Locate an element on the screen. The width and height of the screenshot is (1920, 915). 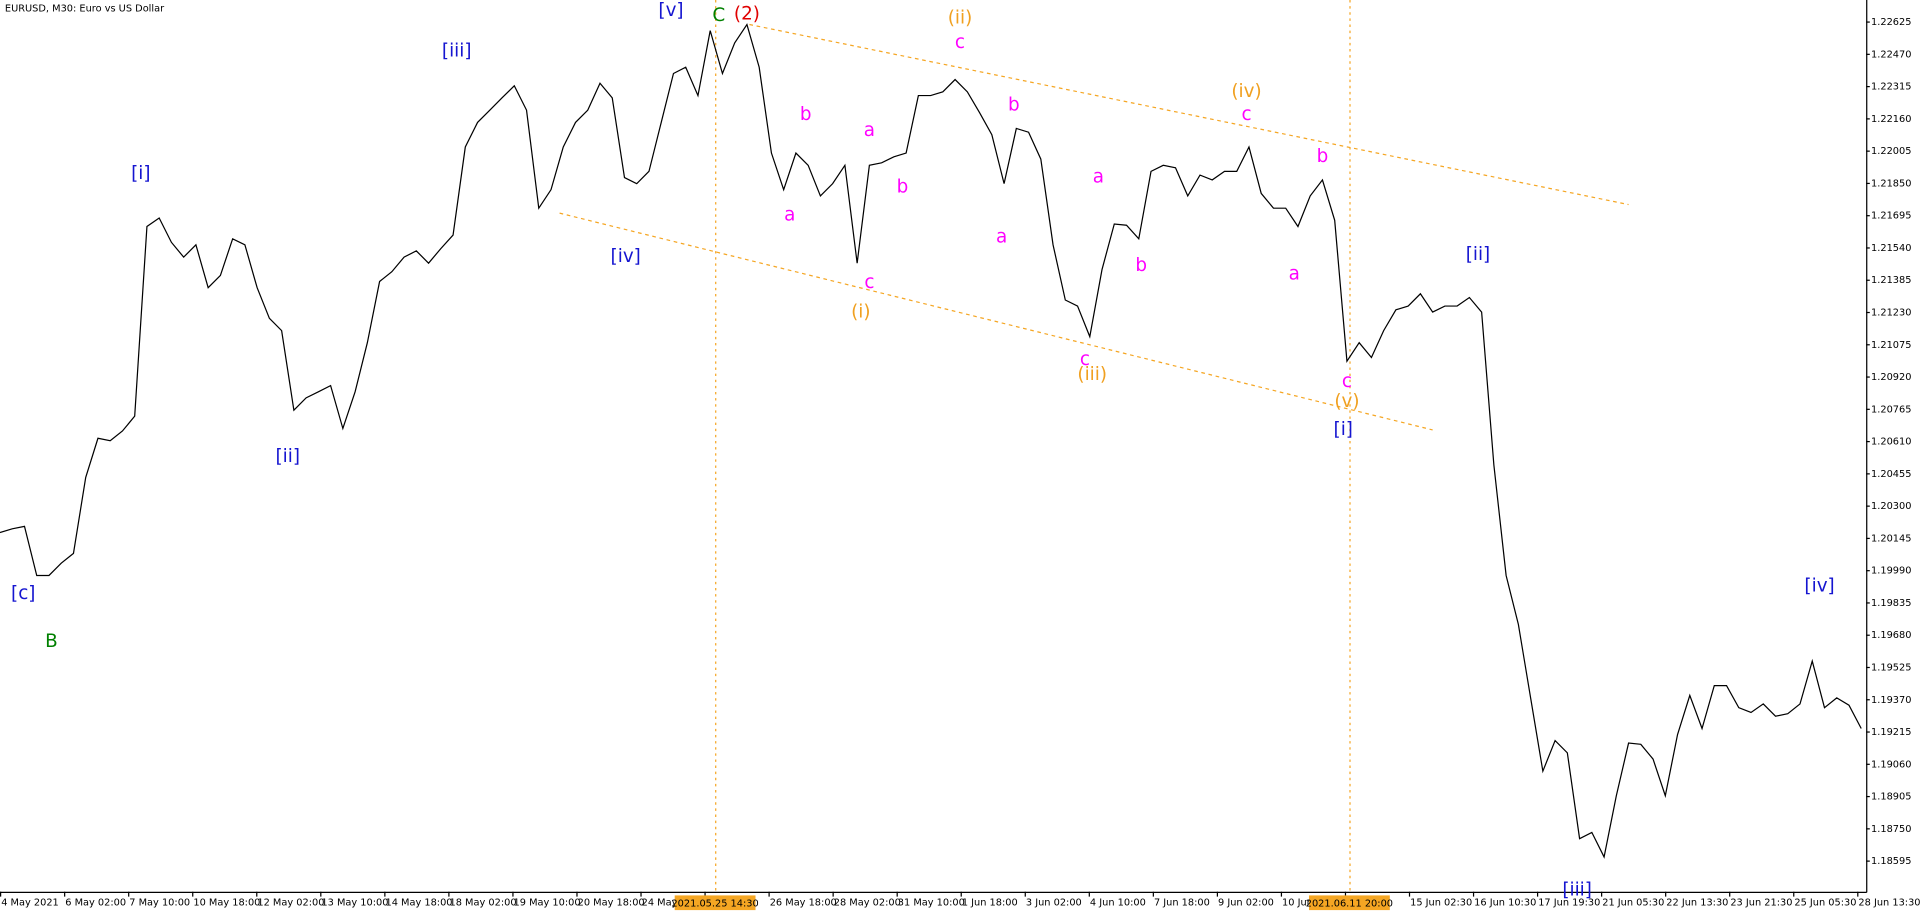
y-tick-label: 1.20610 is located at coordinates (1891, 442).